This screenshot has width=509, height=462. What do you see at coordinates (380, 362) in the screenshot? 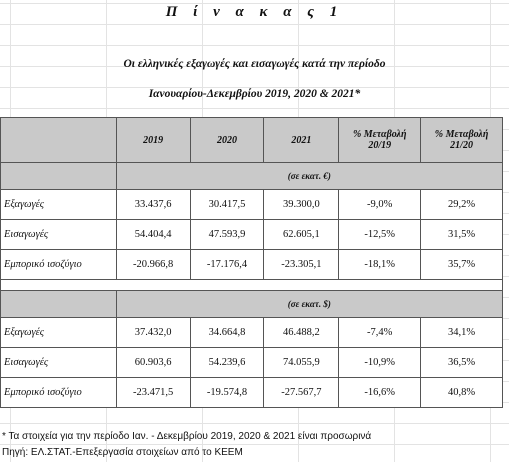
I see `table-cell: -10,9%` at bounding box center [380, 362].